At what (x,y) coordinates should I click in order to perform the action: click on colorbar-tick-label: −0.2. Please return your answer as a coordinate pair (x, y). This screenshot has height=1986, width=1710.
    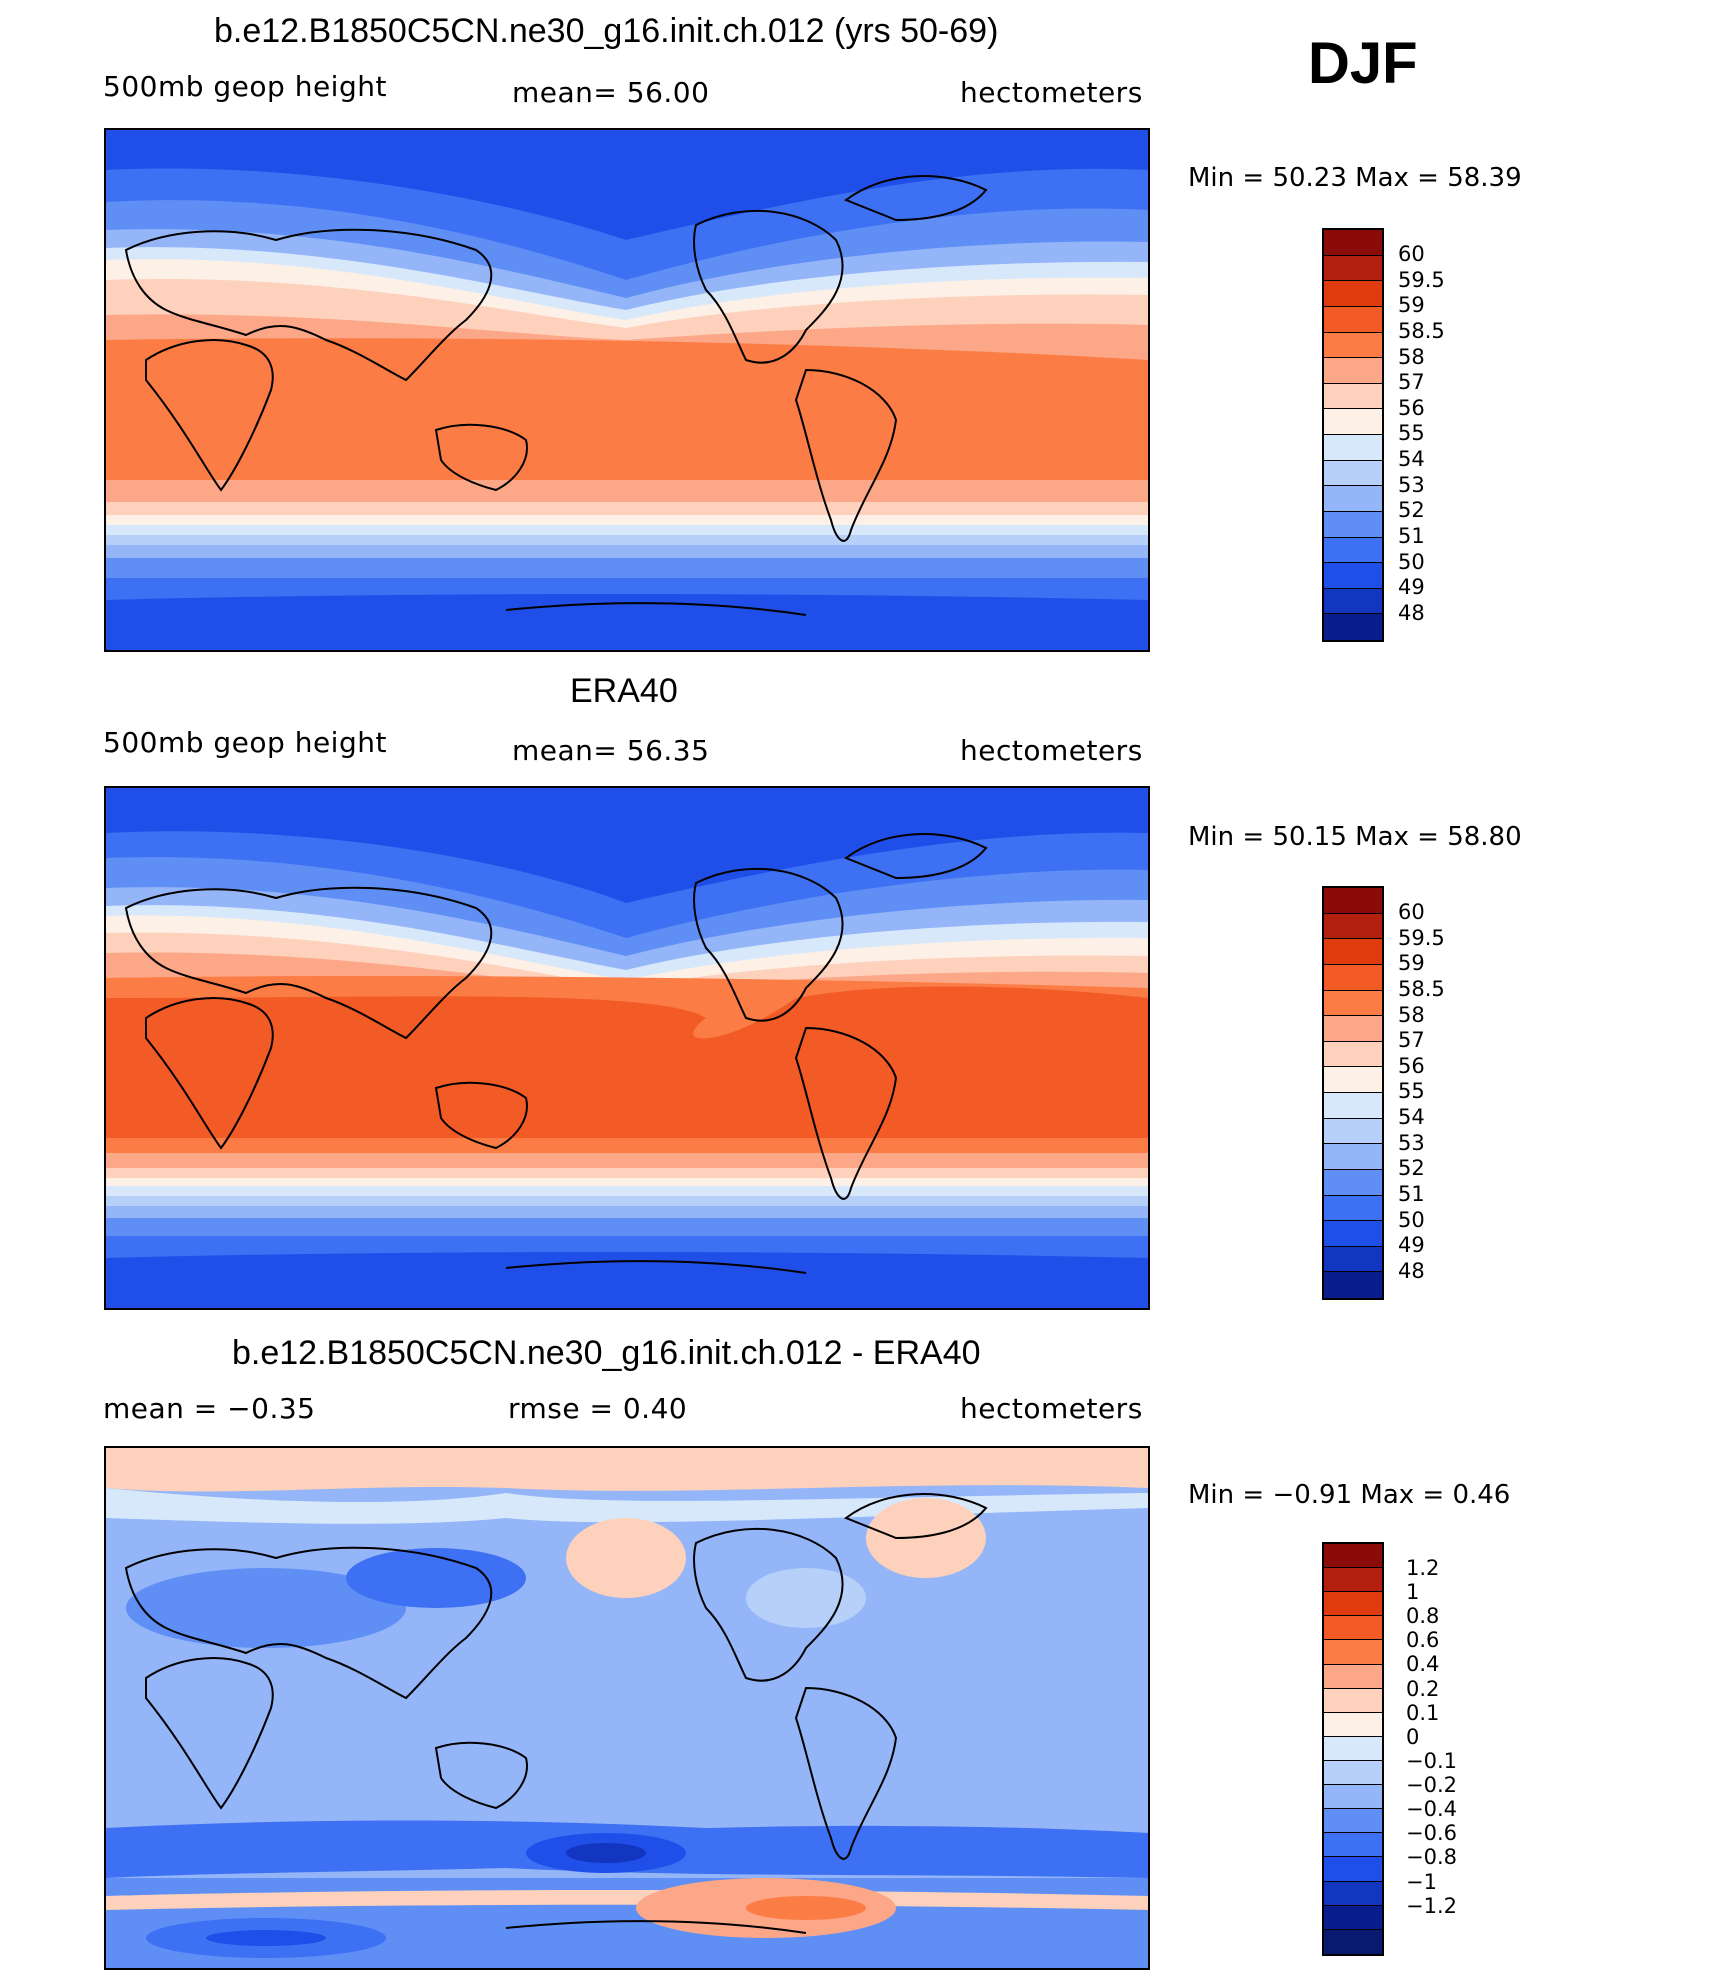
    Looking at the image, I should click on (1431, 1785).